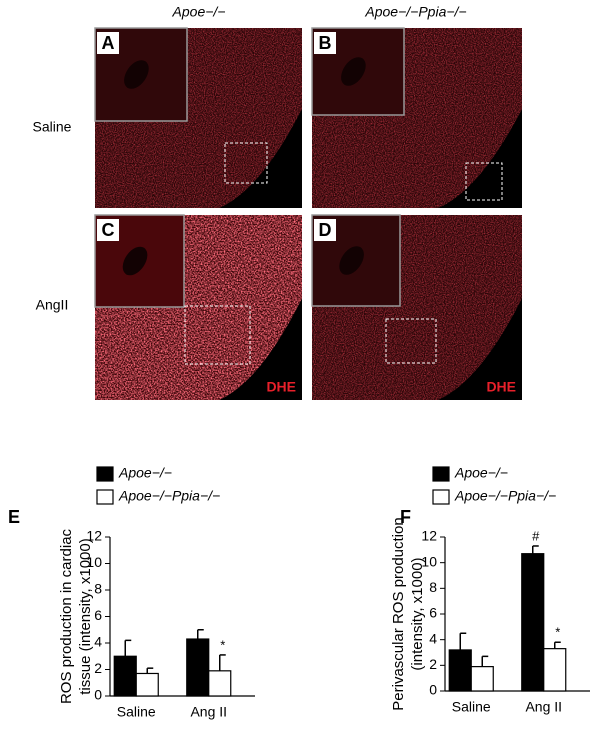 The width and height of the screenshot is (604, 729). Describe the element at coordinates (405, 517) in the screenshot. I see `panel-label: F` at that location.